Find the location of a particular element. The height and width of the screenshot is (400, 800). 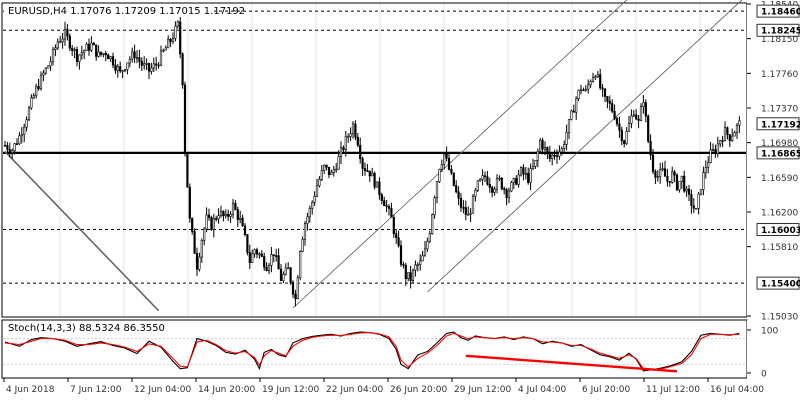

time-tick-label: 19 Jun 12:00 is located at coordinates (290, 390).